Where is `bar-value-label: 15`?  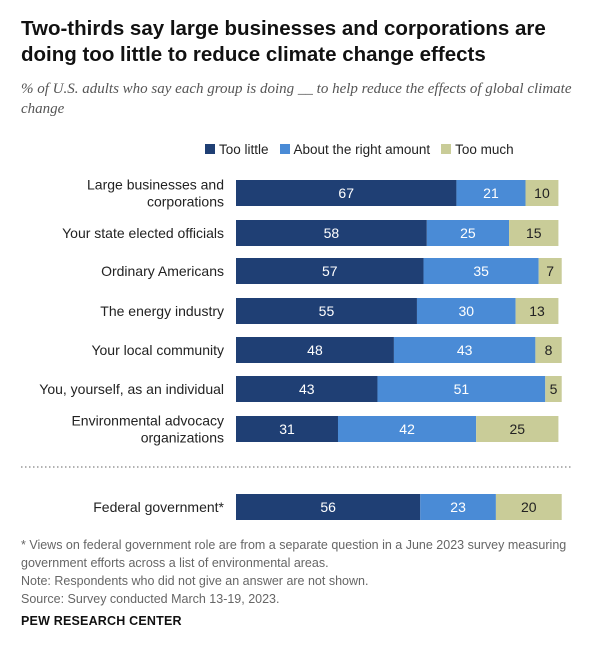 bar-value-label: 15 is located at coordinates (534, 233).